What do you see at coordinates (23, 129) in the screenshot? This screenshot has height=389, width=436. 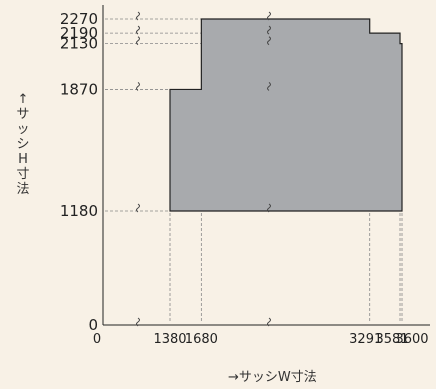 I see `y-axis-label-char: ッ` at bounding box center [23, 129].